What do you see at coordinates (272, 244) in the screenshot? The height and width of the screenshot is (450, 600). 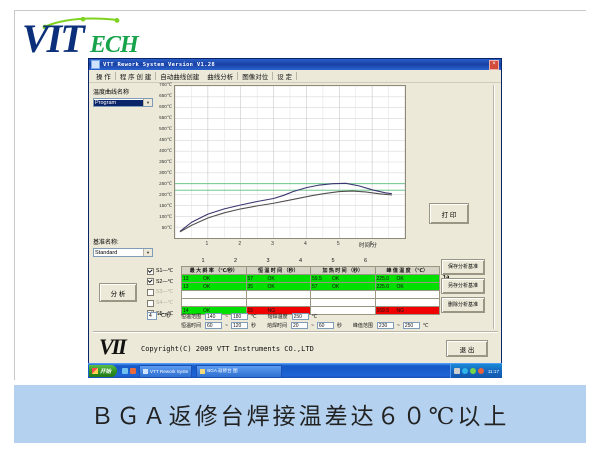 I see `chart-x-tick: 3` at bounding box center [272, 244].